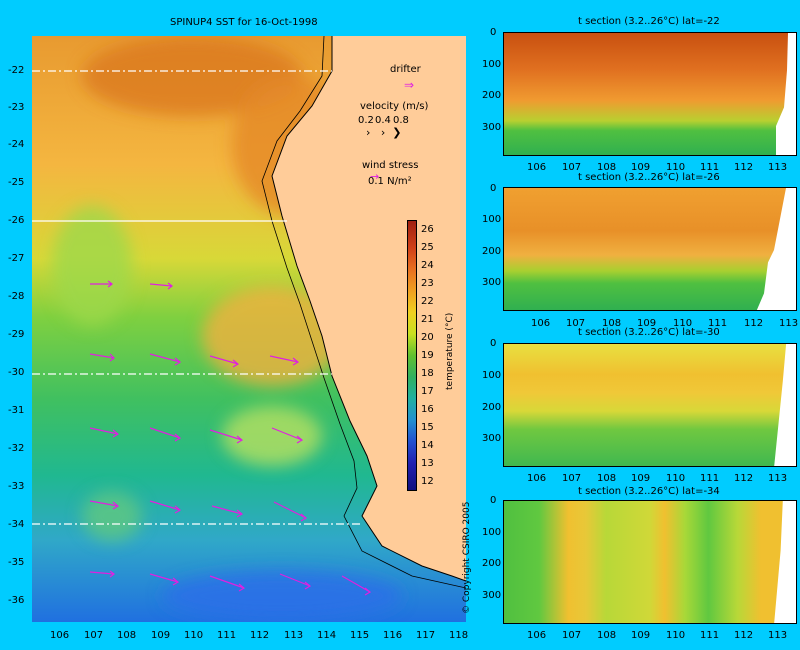  I want to click on colorbar-tick: 21, so click(427, 319).